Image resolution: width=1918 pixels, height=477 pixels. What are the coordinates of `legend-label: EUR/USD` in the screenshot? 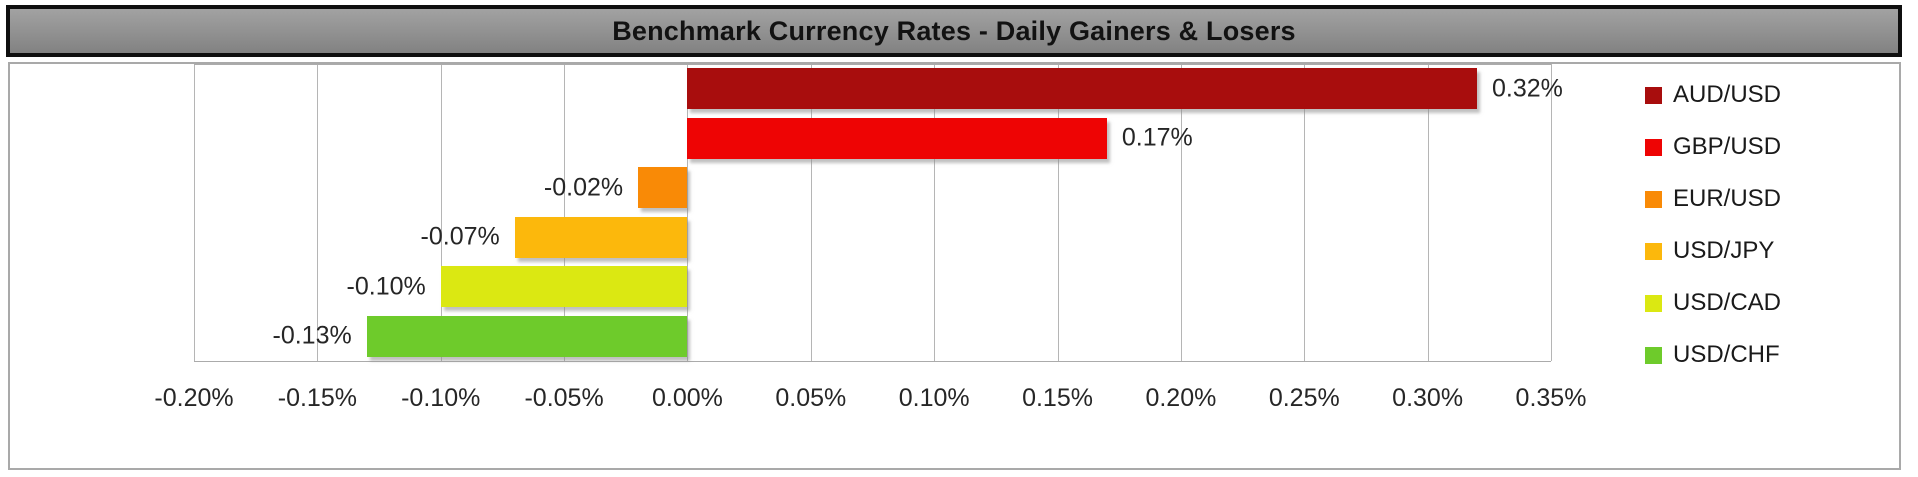 It's located at (1727, 198).